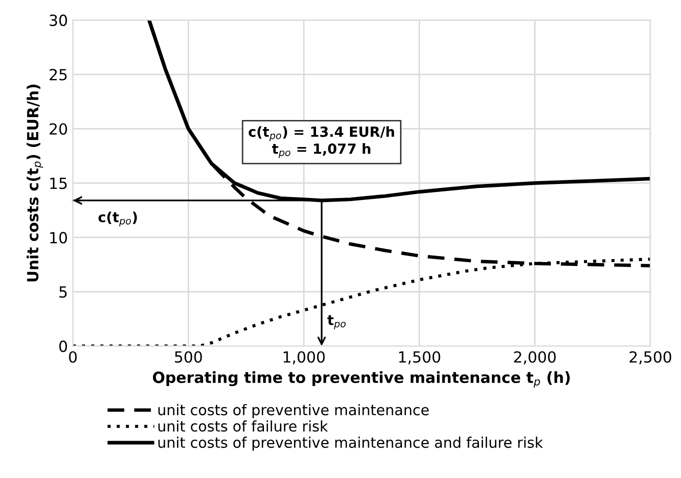 Image resolution: width=681 pixels, height=478 pixels. Describe the element at coordinates (304, 357) in the screenshot. I see `x-tick-label: 1,000` at that location.